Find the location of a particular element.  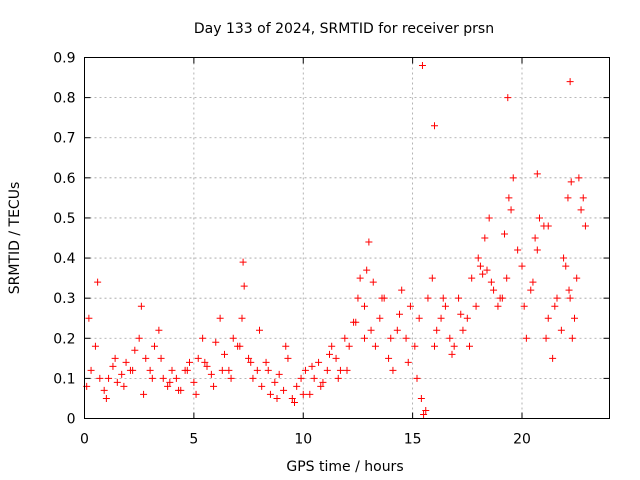

y-tick-label: 0.3 is located at coordinates (64, 299).